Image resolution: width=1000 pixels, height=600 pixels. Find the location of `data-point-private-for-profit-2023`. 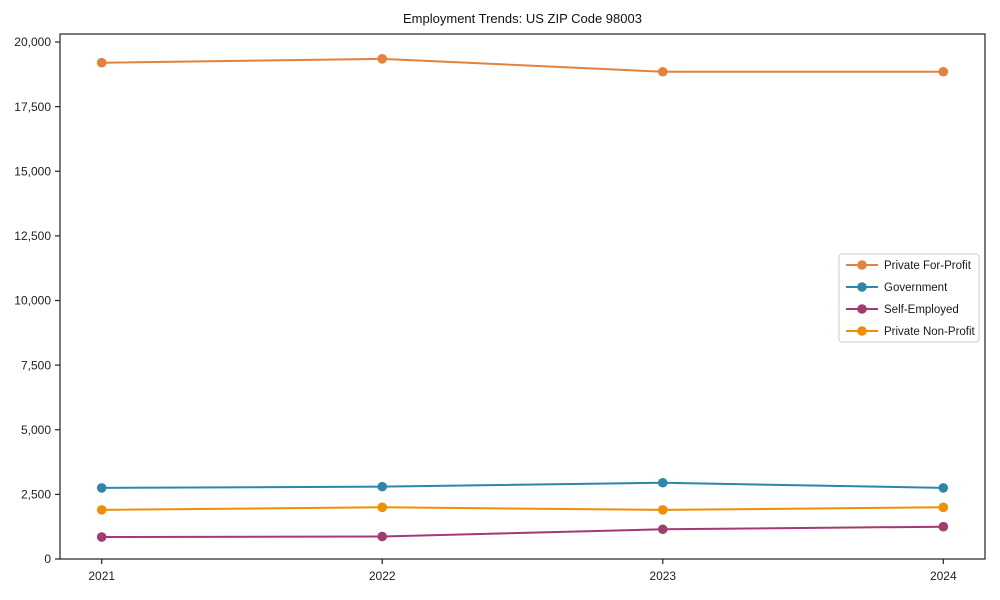

data-point-private-for-profit-2023 is located at coordinates (662, 71).